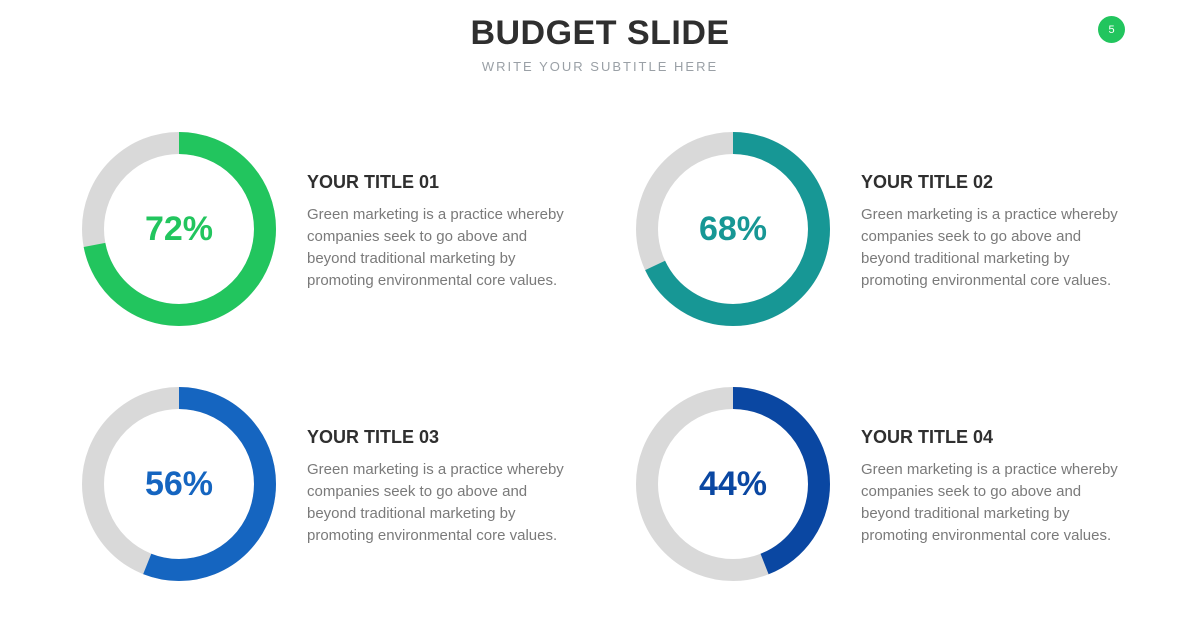  I want to click on donut-value-4: 44%, so click(733, 483).